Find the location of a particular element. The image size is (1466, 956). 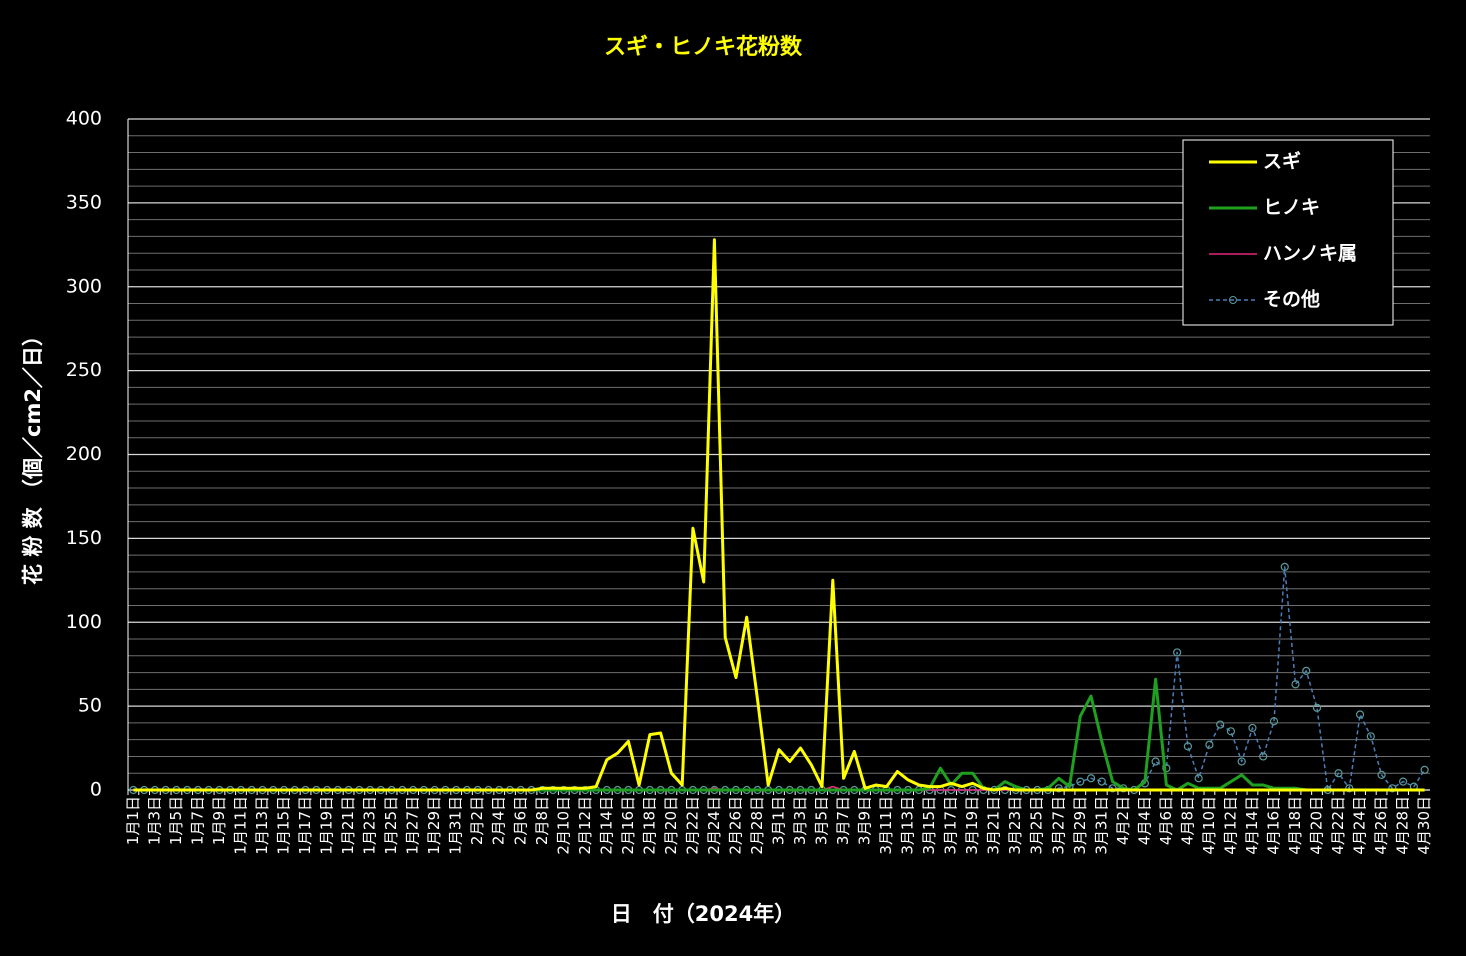

x-tick-label: 1月17日 is located at coordinates (305, 825).